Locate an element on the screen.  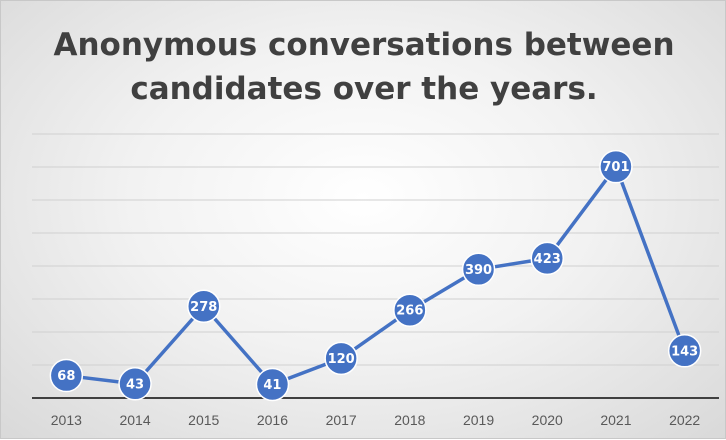
chart-title-line-1: Anonymous conversations between is located at coordinates (364, 45).